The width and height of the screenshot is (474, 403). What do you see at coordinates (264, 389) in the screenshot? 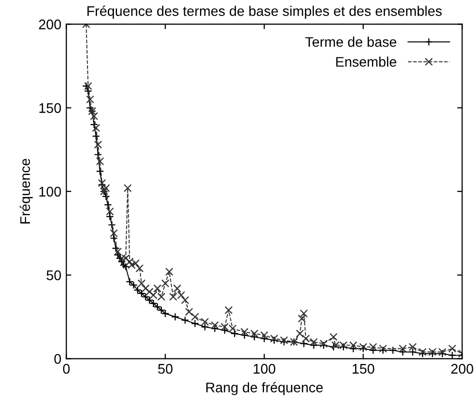
I see `x-axis-title: Rang de fréquence` at bounding box center [264, 389].